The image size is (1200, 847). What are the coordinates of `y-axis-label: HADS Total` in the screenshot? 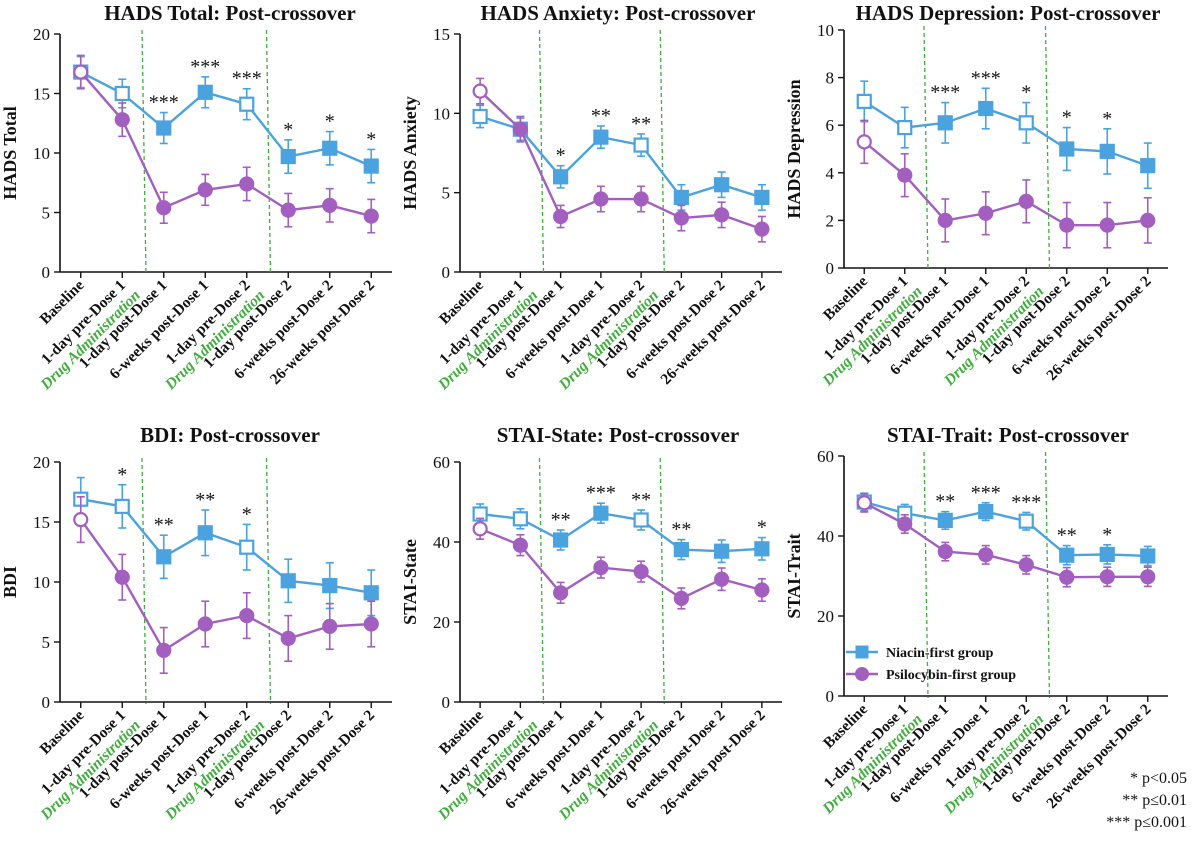 It's located at (10, 153).